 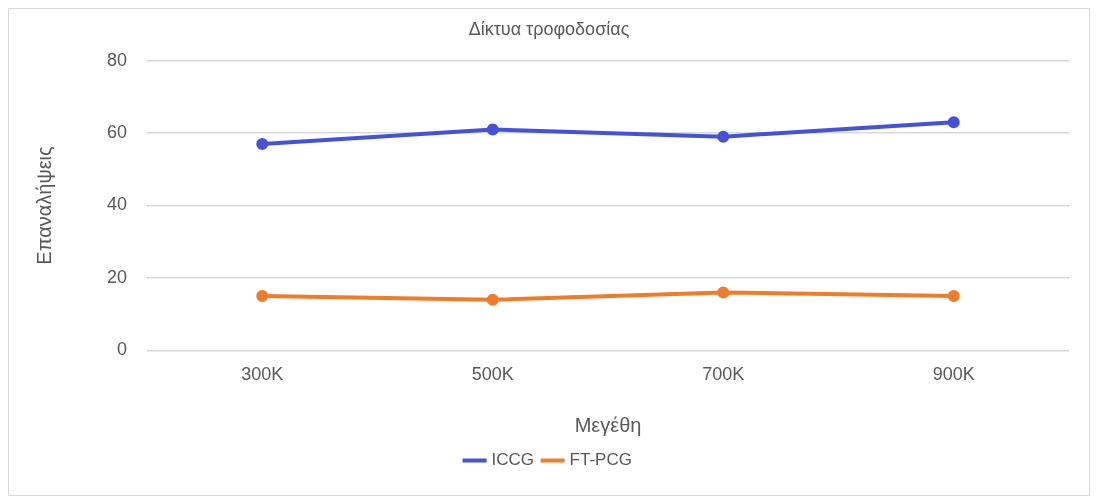 What do you see at coordinates (608, 424) in the screenshot?
I see `x-axis-title: Μεγέθη` at bounding box center [608, 424].